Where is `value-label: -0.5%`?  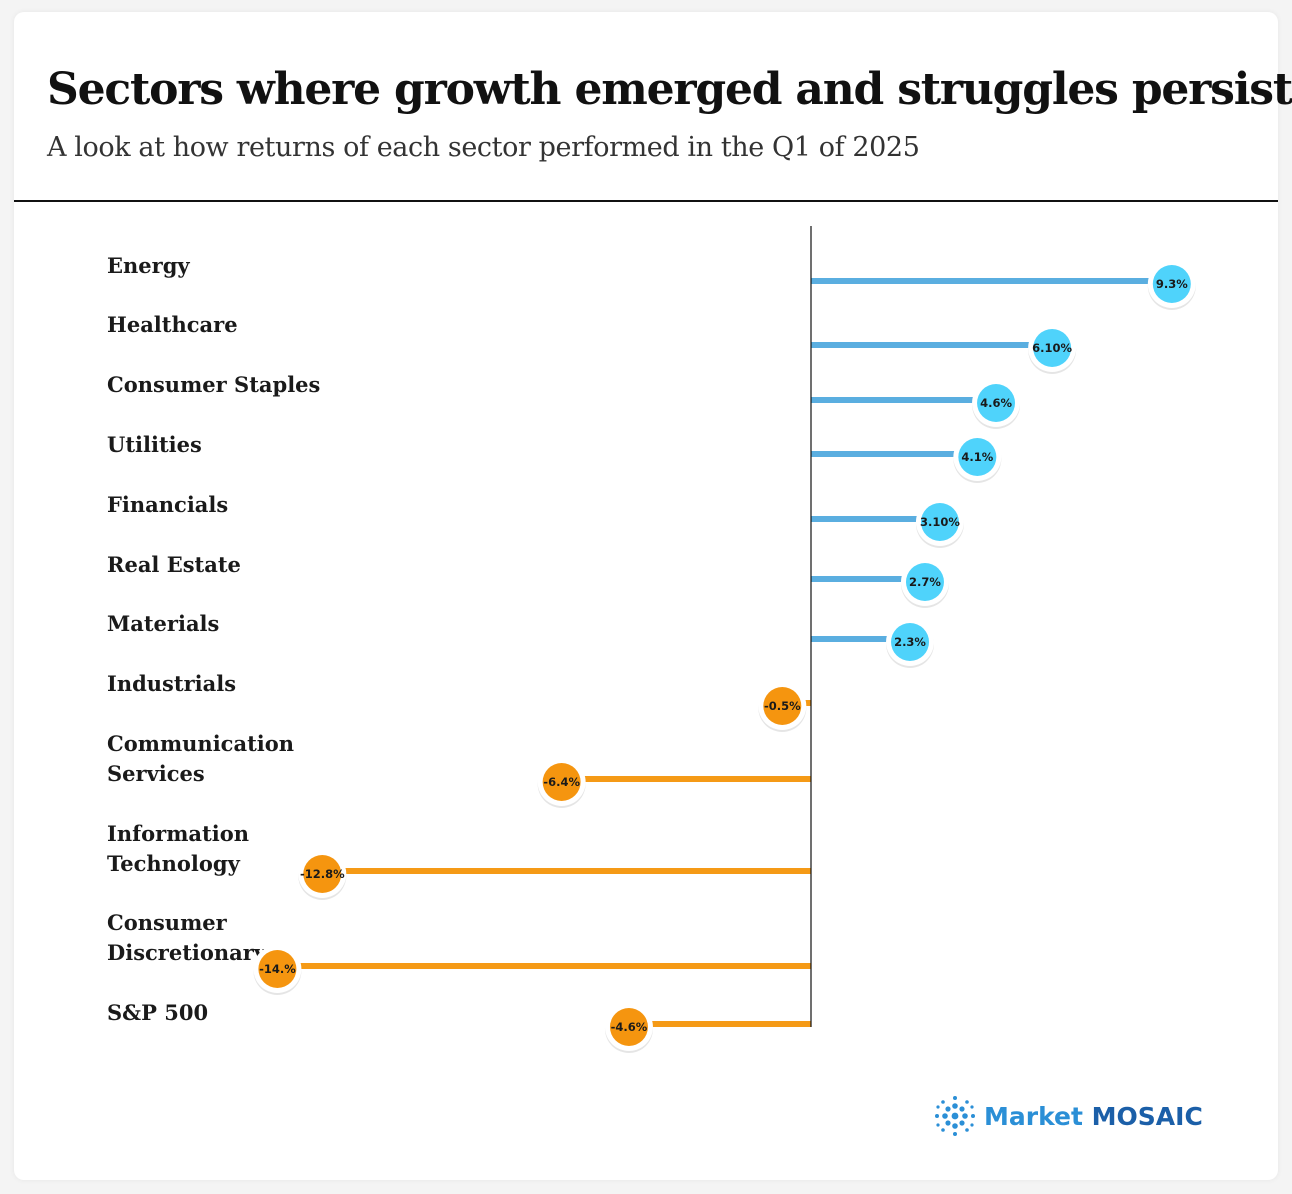
value-label: -0.5% is located at coordinates (782, 706).